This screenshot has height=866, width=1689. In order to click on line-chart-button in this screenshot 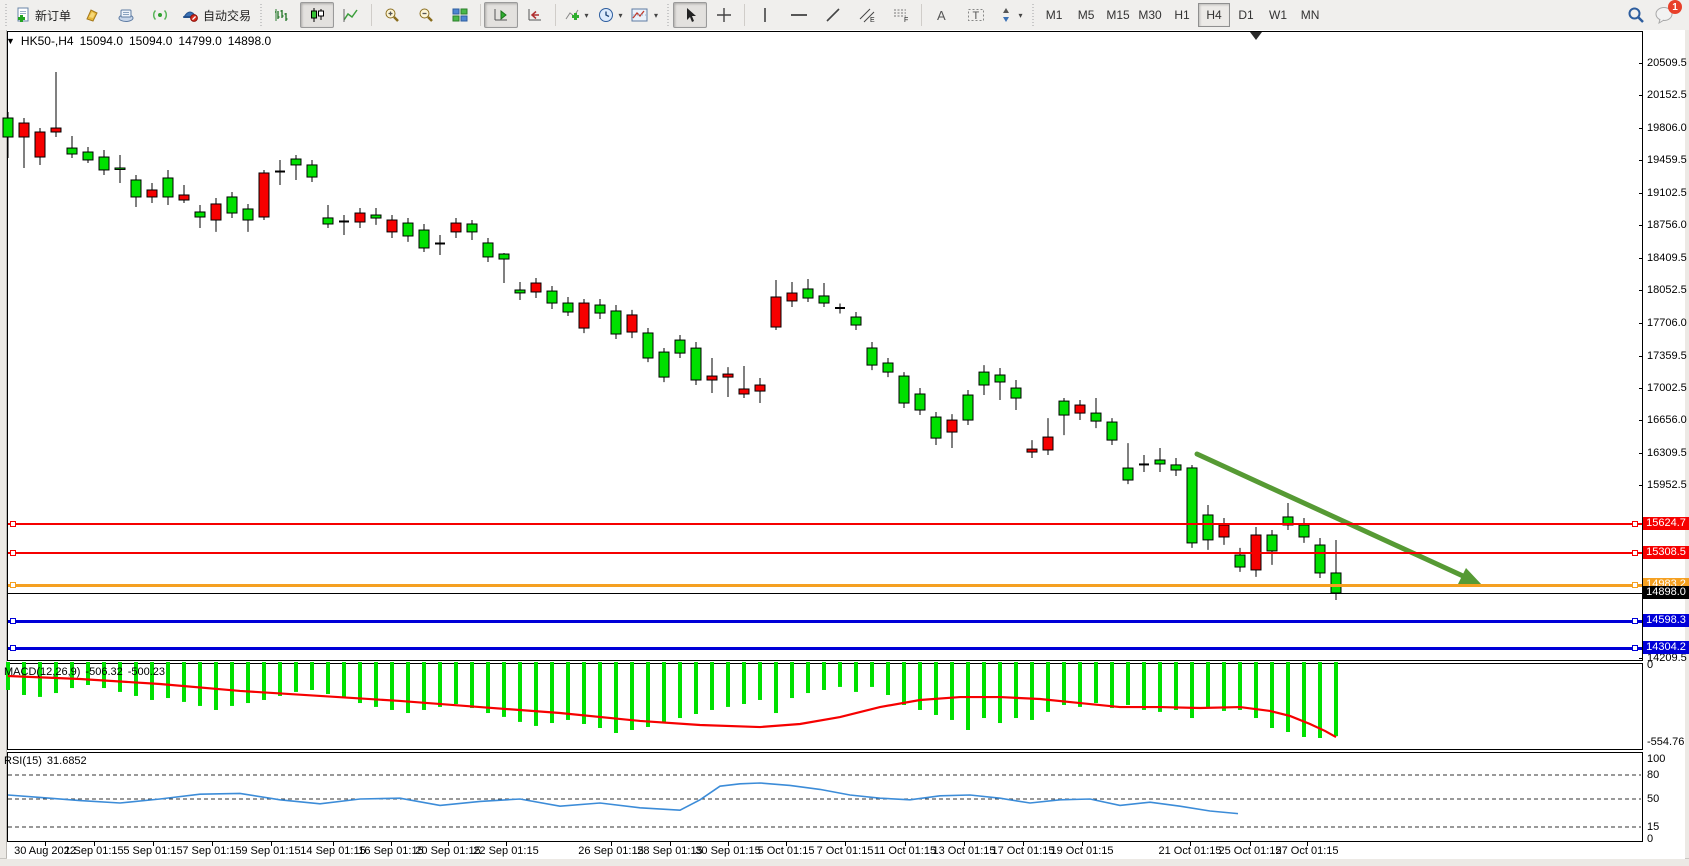, I will do `click(351, 15)`.